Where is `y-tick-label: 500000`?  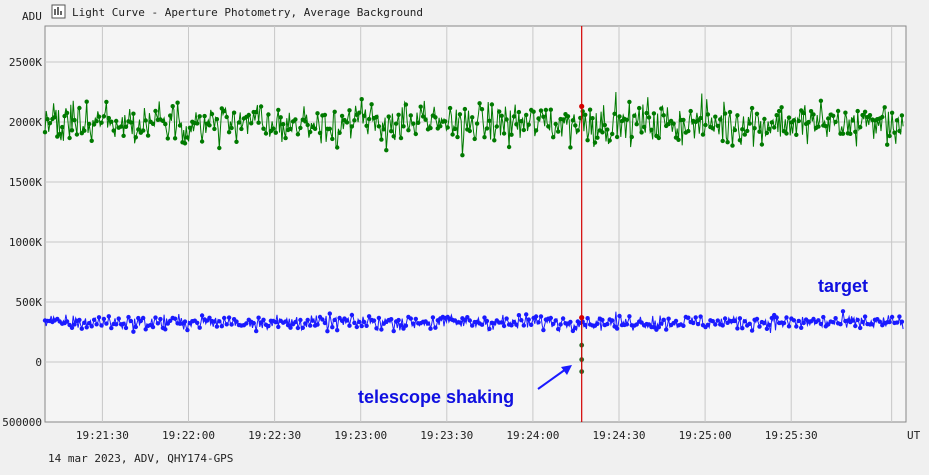 y-tick-label: 500000 is located at coordinates (22, 422).